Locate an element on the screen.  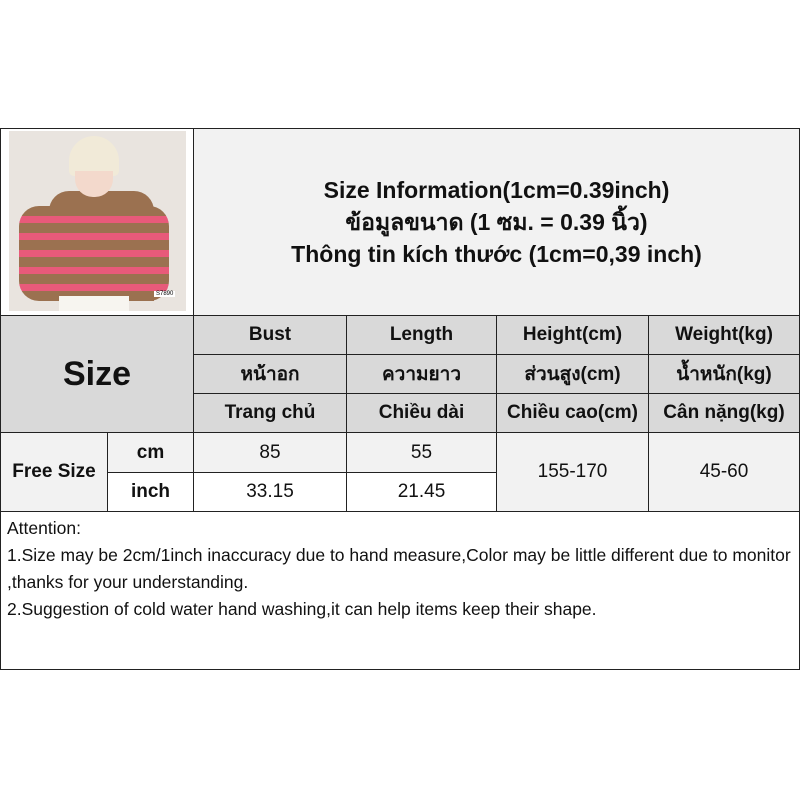
header-length-en: Length is located at coordinates (421, 335).